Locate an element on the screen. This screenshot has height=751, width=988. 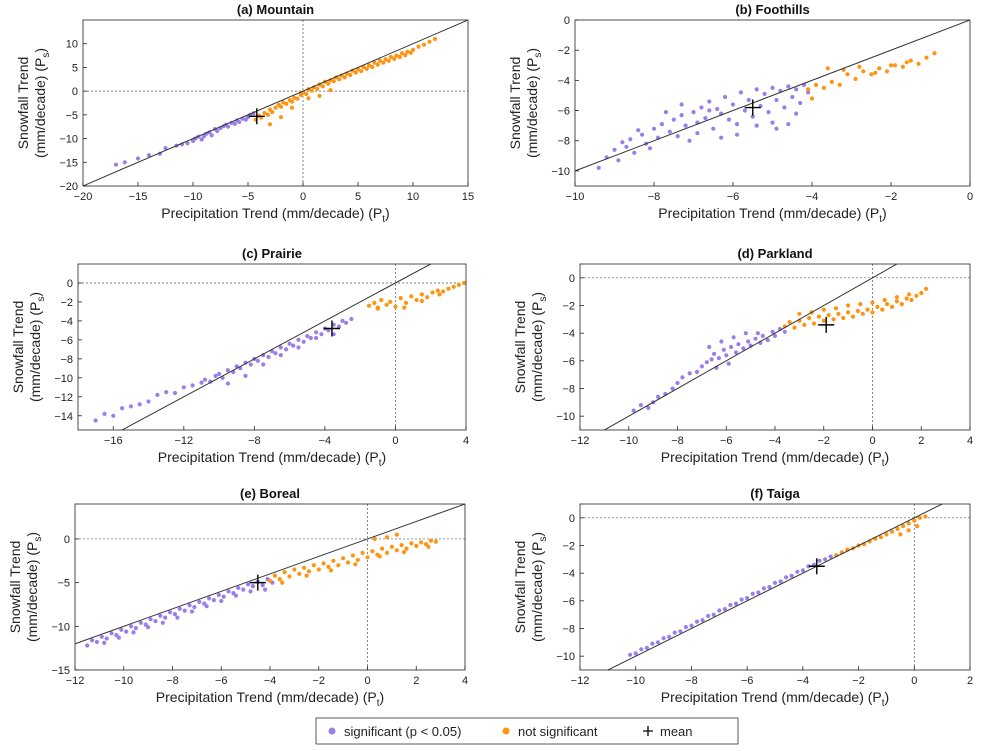
y-tick-label: −15 is located at coordinates (68, 163).